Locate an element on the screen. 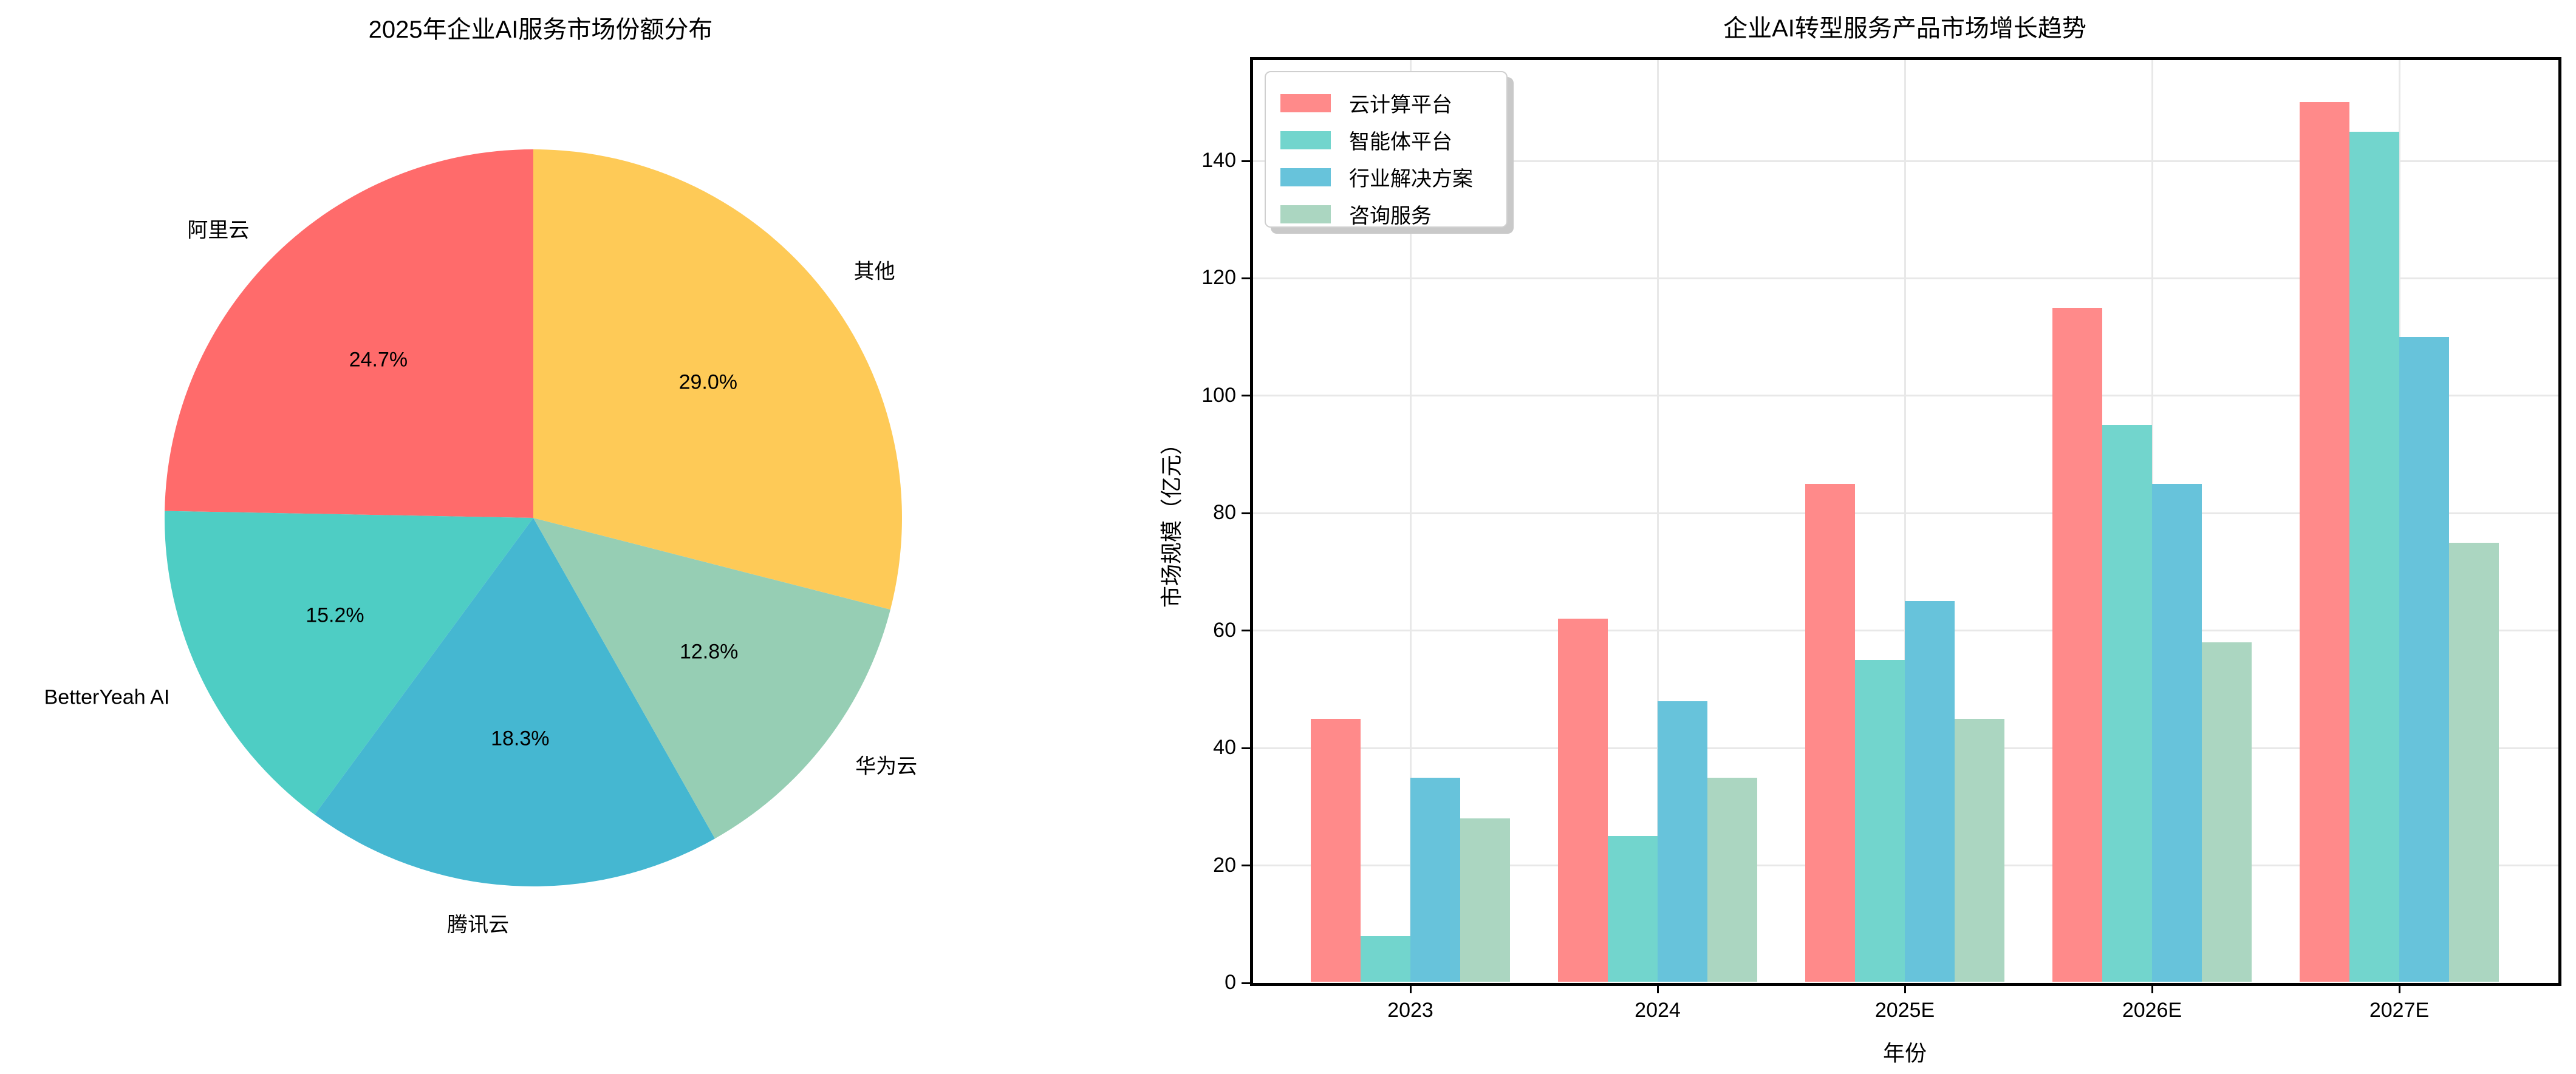 This screenshot has height=1074, width=2576. y-tick-label: 100 is located at coordinates (1218, 395).